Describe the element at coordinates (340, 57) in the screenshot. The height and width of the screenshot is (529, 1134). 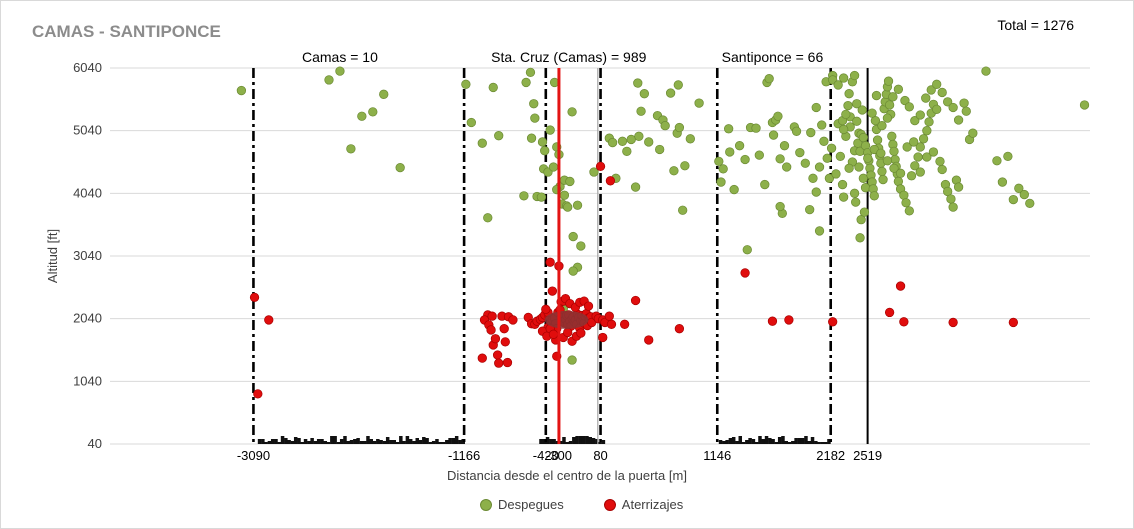
I see `zone-label: Camas = 10` at that location.